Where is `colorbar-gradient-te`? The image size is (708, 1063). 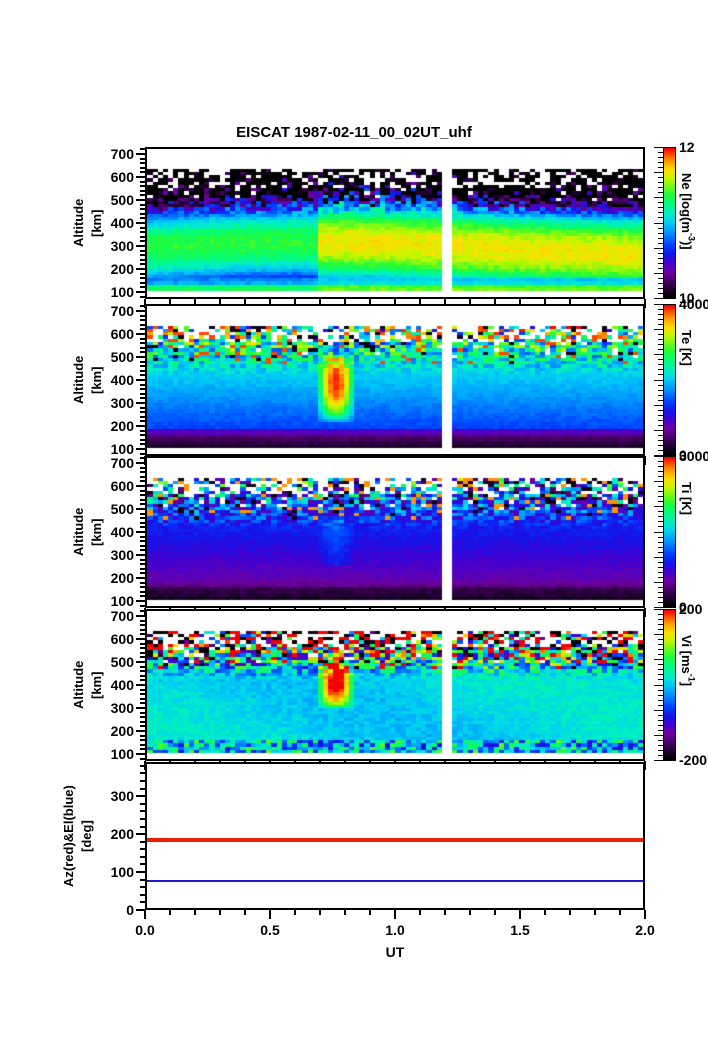
colorbar-gradient-te is located at coordinates (669, 380).